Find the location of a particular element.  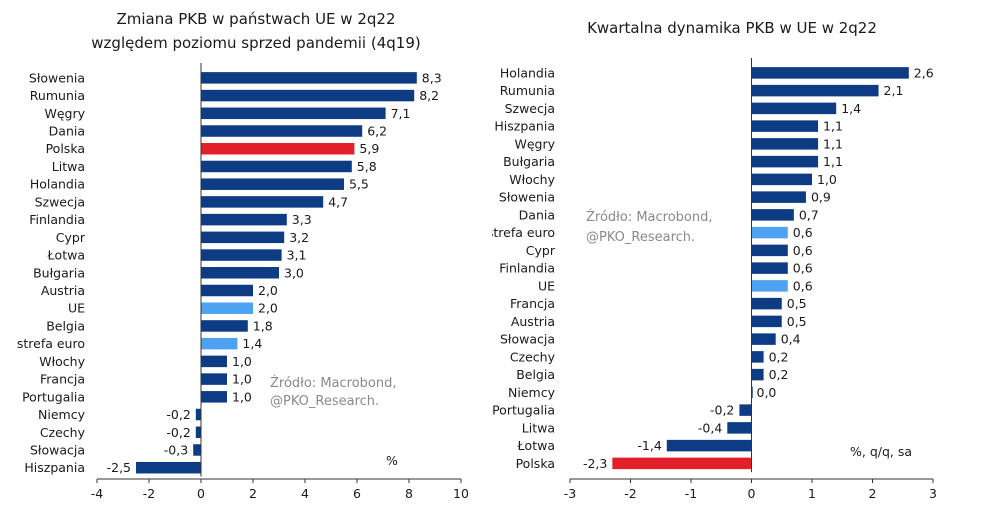

chart-title: Kwartalna dynamika PKB w UE w 2q22 is located at coordinates (732, 28).